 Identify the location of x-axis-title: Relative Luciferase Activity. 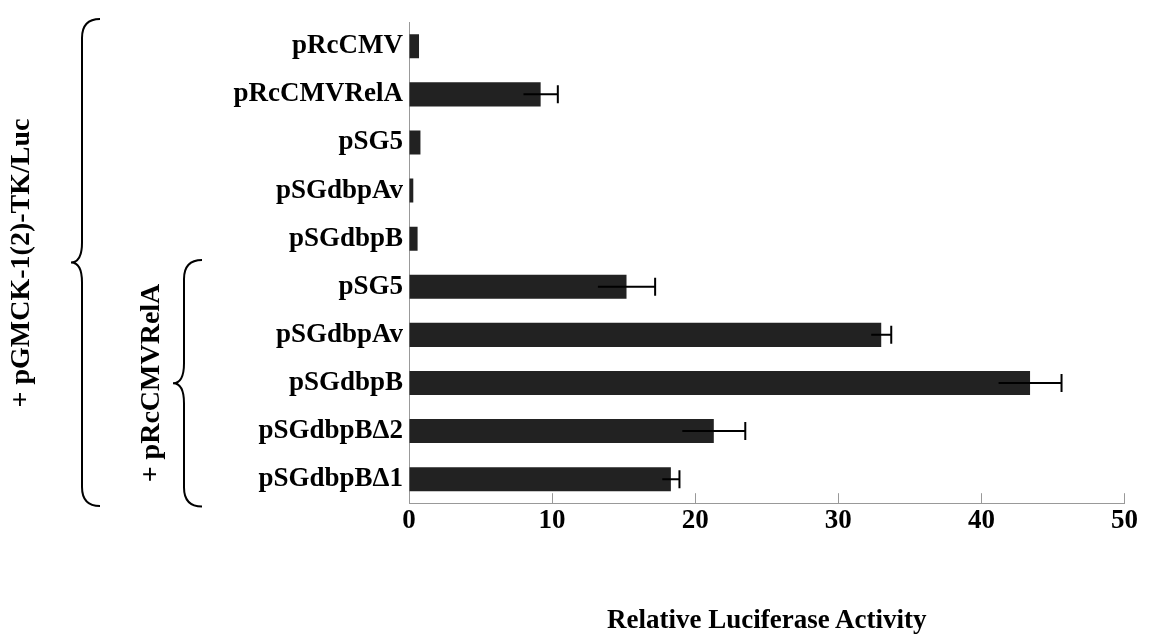
(767, 618).